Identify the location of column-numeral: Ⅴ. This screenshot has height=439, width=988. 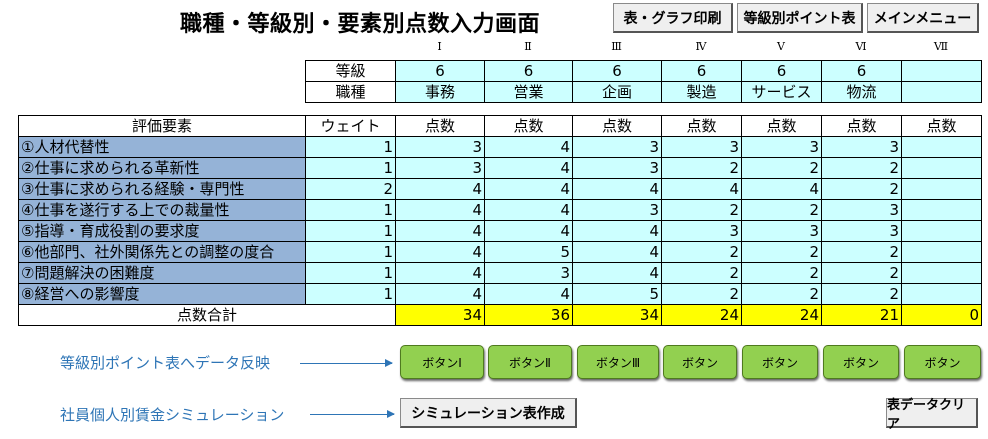
(781, 46).